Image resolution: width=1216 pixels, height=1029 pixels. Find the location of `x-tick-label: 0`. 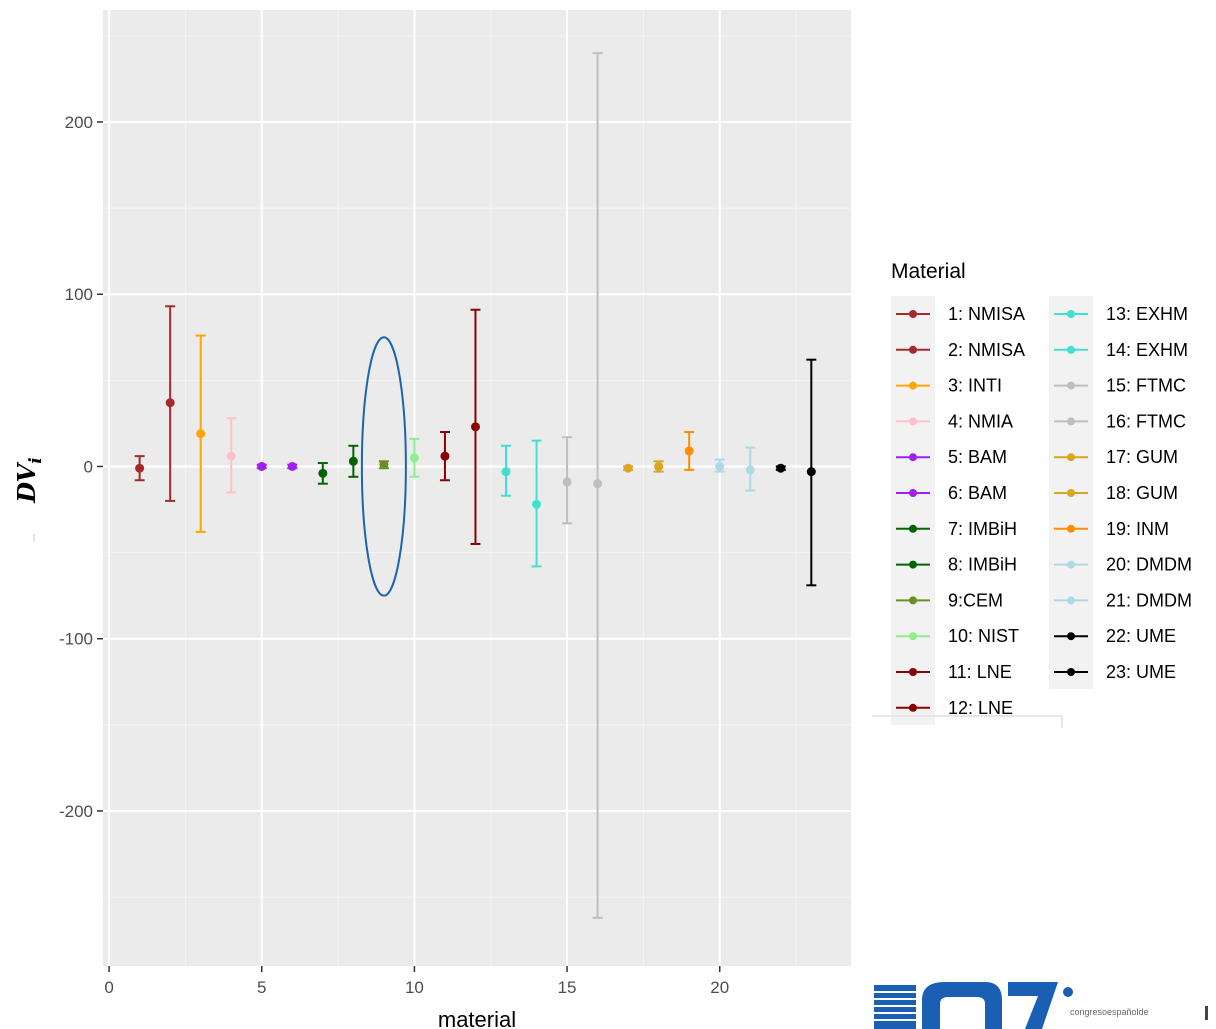

x-tick-label: 0 is located at coordinates (108, 987).